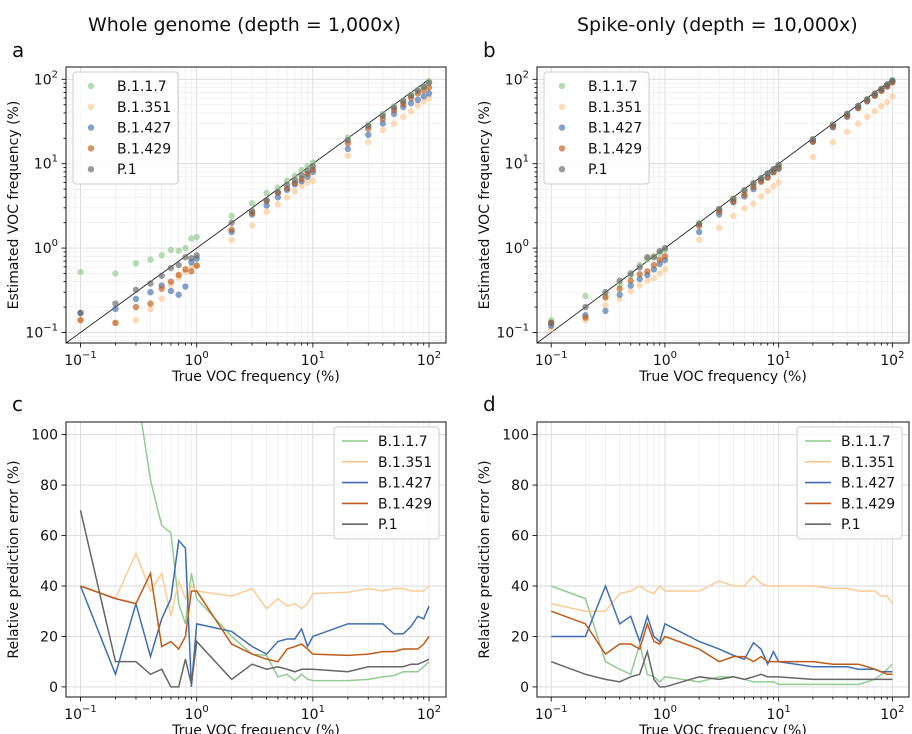  Describe the element at coordinates (244, 25) in the screenshot. I see `column-title-whole-genome: Whole genome (depth = 1,000x)` at that location.